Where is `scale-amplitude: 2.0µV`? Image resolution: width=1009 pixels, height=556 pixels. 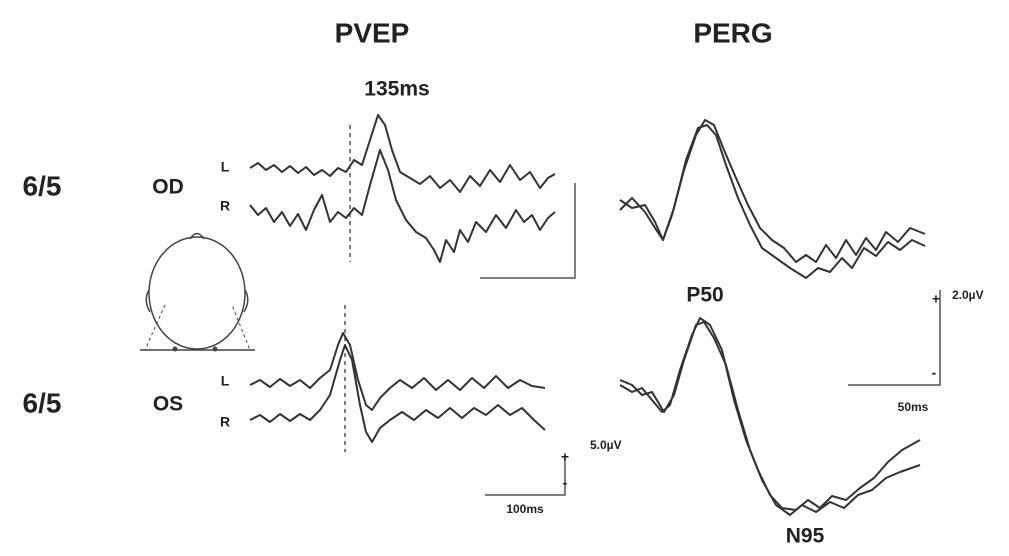 scale-amplitude: 2.0µV is located at coordinates (968, 295).